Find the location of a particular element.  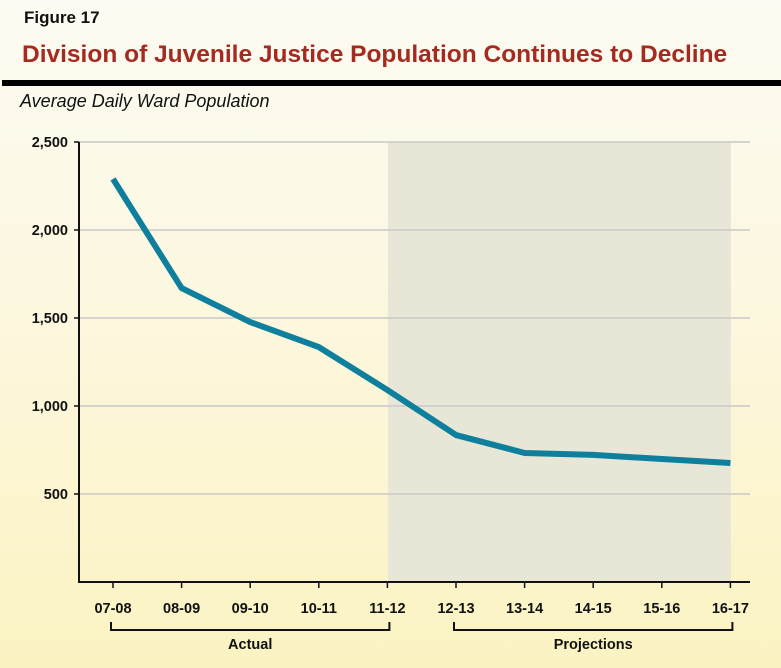

chart-subtitle: Average Daily Ward Population is located at coordinates (145, 101).